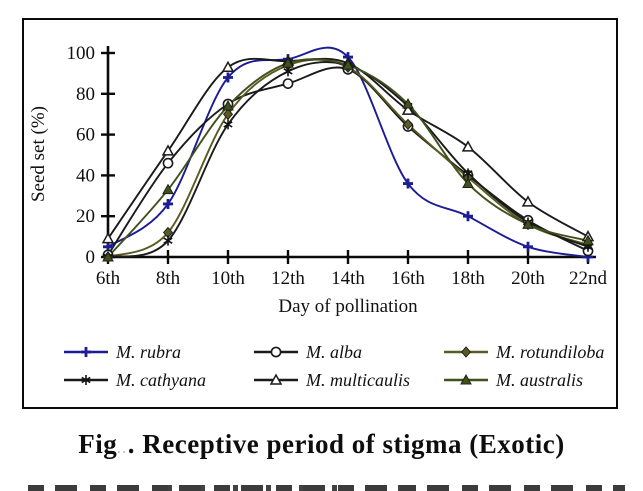 The image size is (643, 491). I want to click on x-tick-label: 22nd, so click(588, 278).